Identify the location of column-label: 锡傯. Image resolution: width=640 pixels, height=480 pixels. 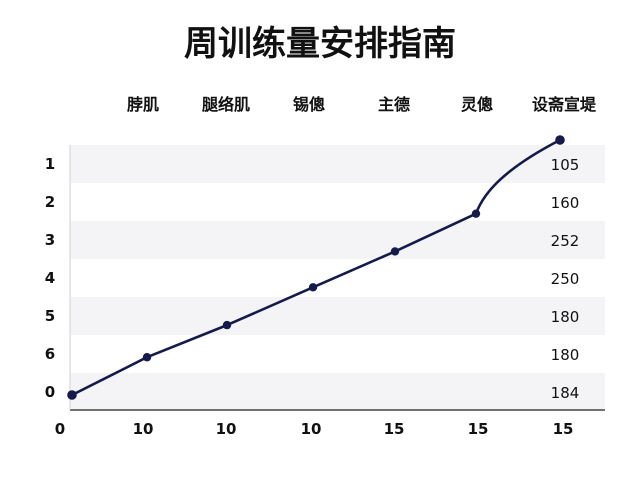
(309, 104).